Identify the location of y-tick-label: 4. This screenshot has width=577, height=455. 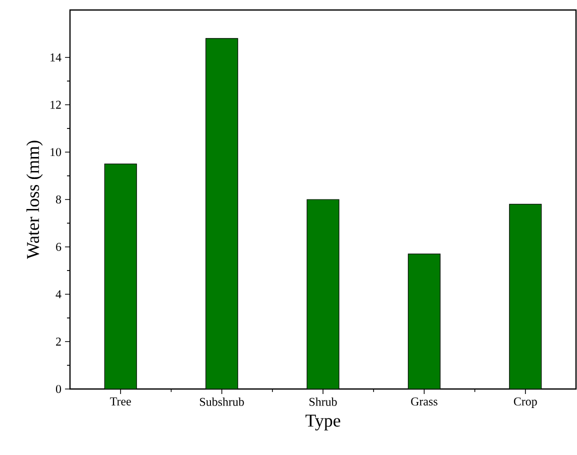
(59, 294).